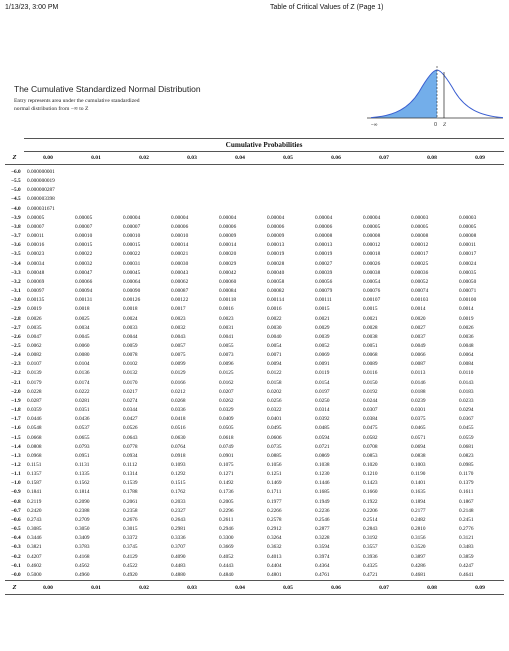  What do you see at coordinates (254, 190) in the screenshot?
I see `table-row: −5.0 0.000000287` at bounding box center [254, 190].